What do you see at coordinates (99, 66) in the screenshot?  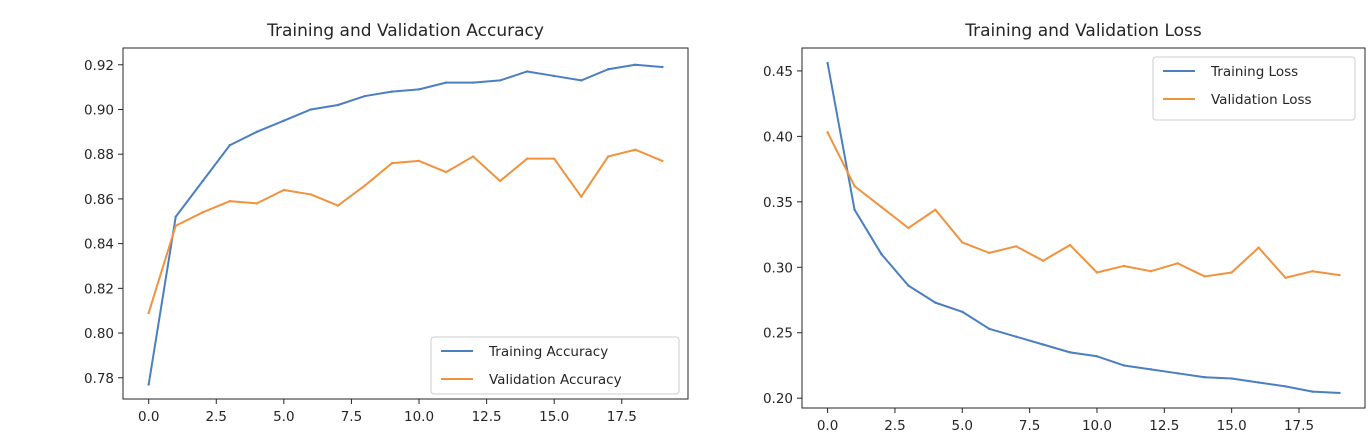 I see `y-tick-label: 0.92` at bounding box center [99, 66].